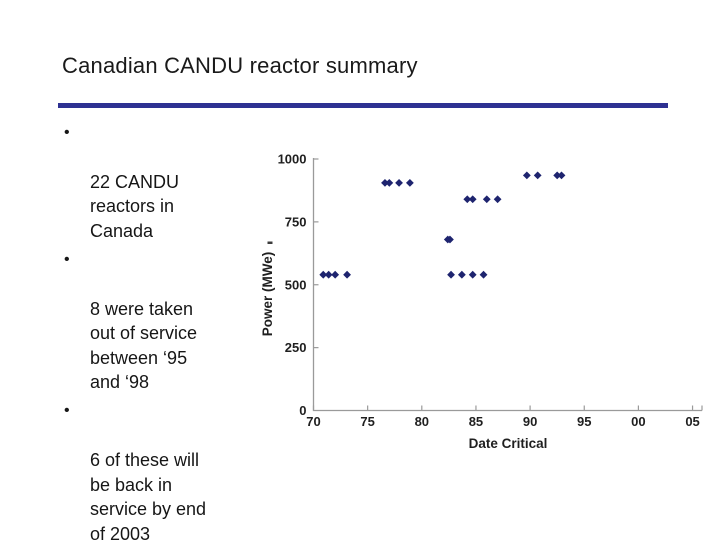  I want to click on bullet-item: • 22 CANDU reactors in Canada, so click(151, 182).